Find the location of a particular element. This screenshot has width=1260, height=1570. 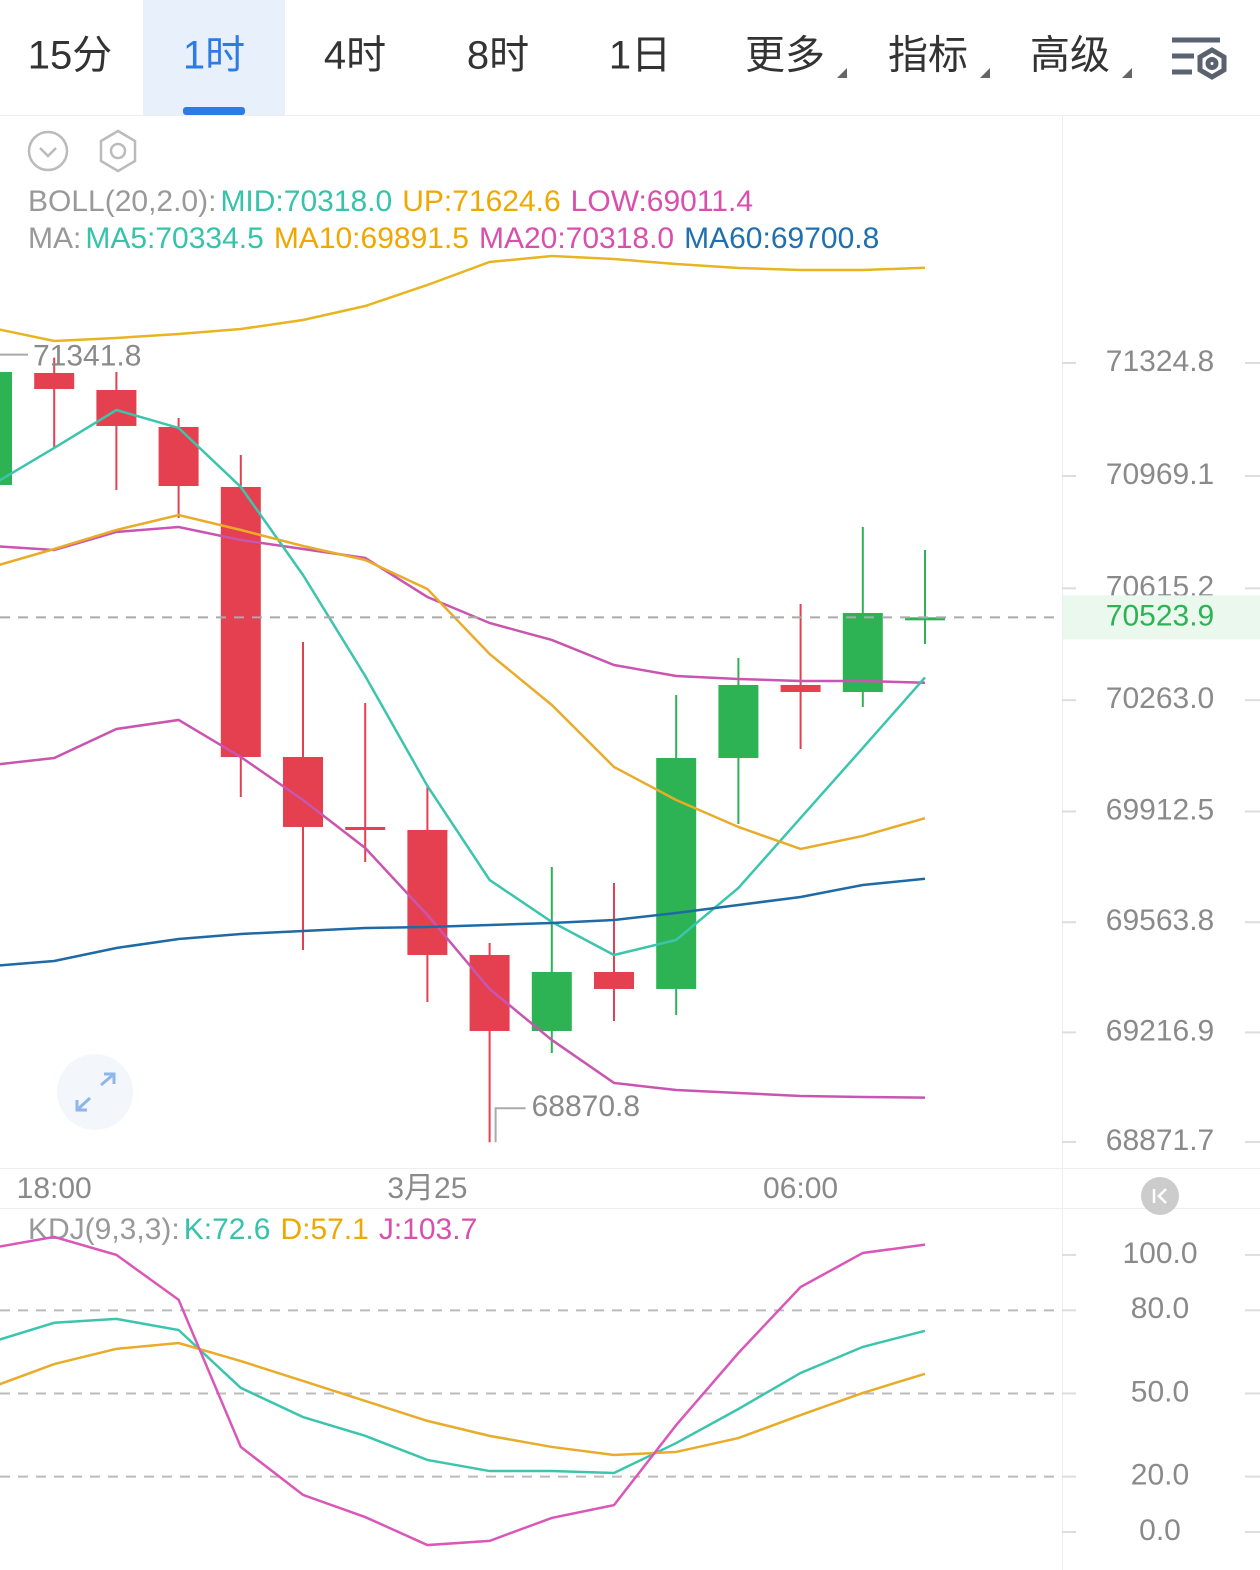

settings-hex-dot is located at coordinates (118, 151).